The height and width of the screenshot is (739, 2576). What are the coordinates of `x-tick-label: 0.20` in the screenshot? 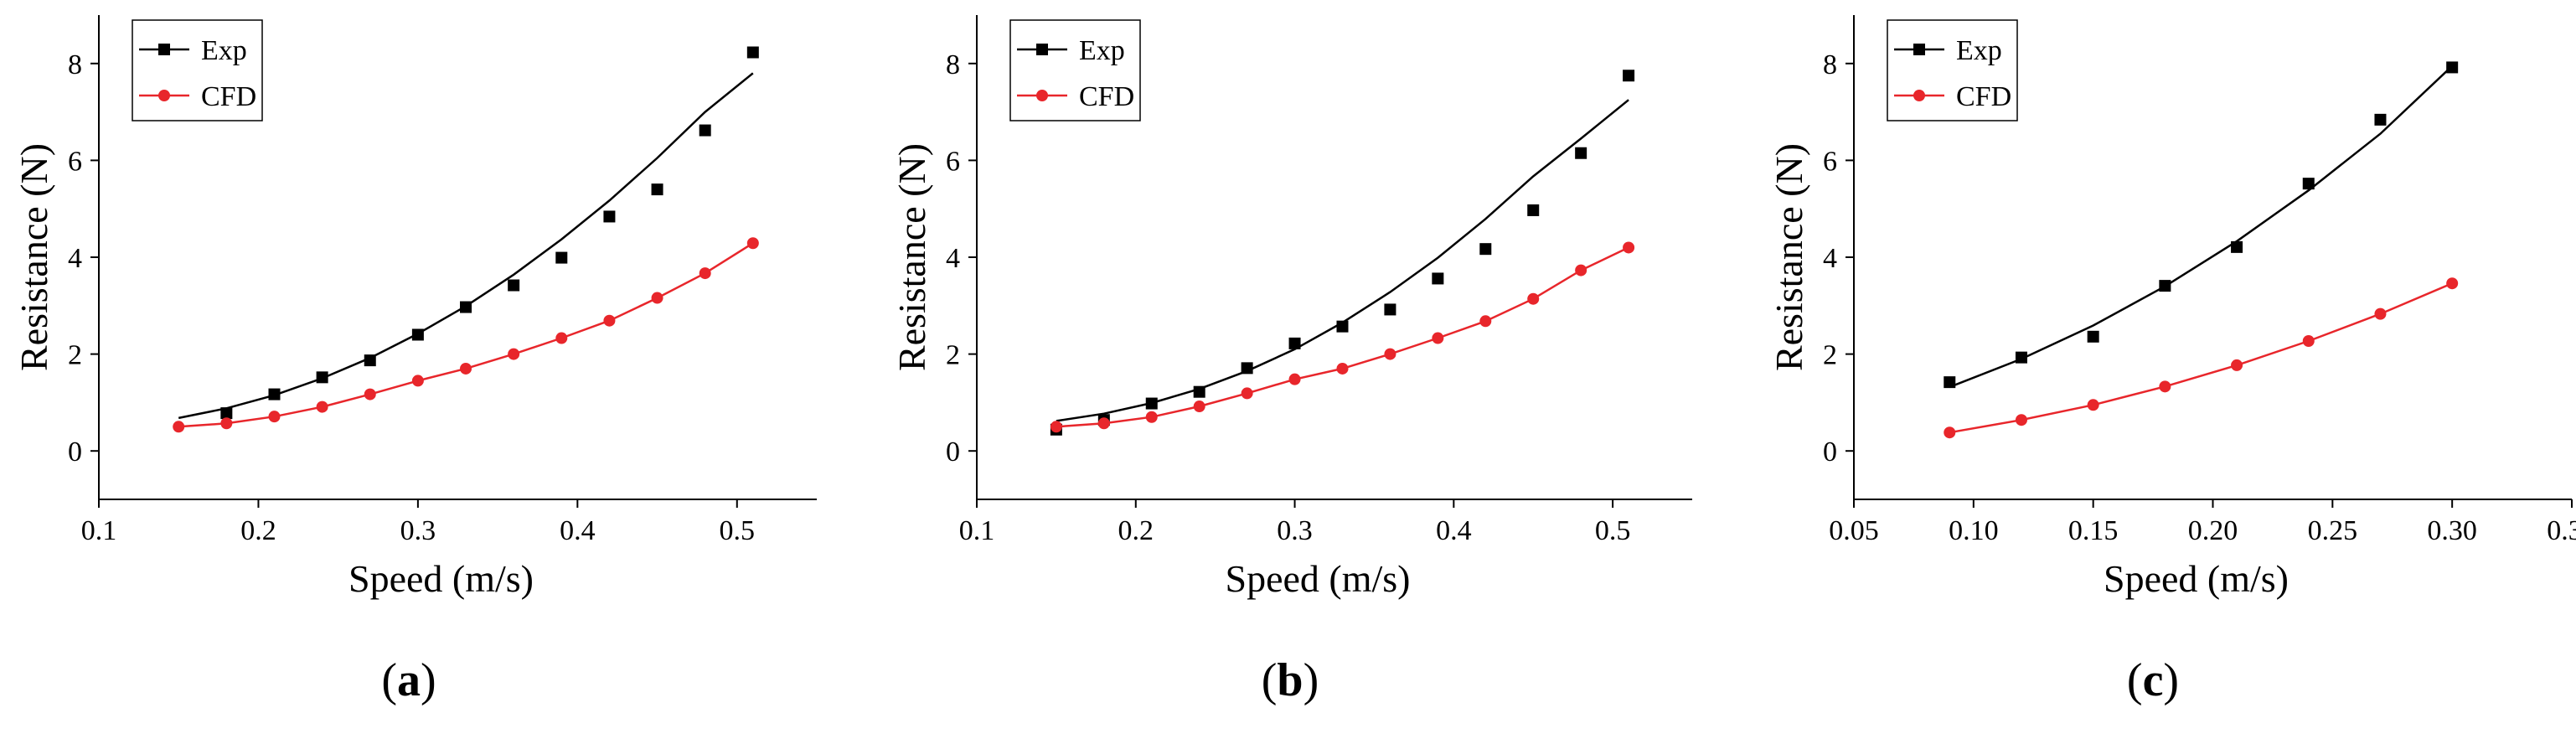 It's located at (2213, 531).